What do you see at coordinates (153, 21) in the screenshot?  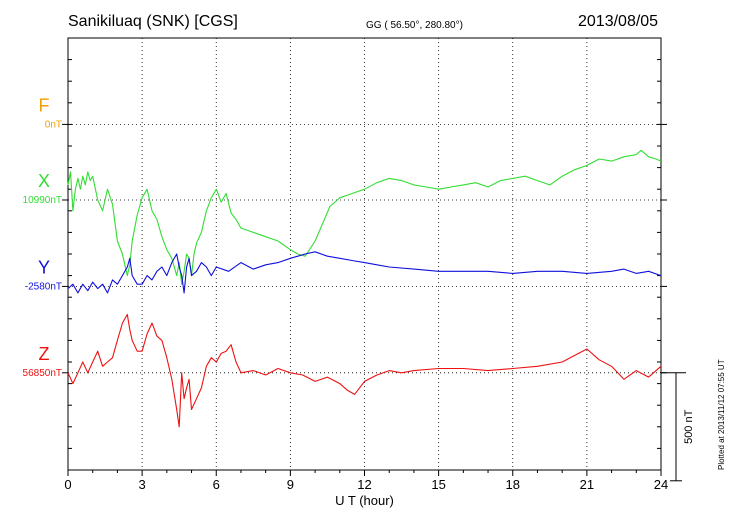 I see `station-title: Sanikiluaq (SNK) [CGS]` at bounding box center [153, 21].